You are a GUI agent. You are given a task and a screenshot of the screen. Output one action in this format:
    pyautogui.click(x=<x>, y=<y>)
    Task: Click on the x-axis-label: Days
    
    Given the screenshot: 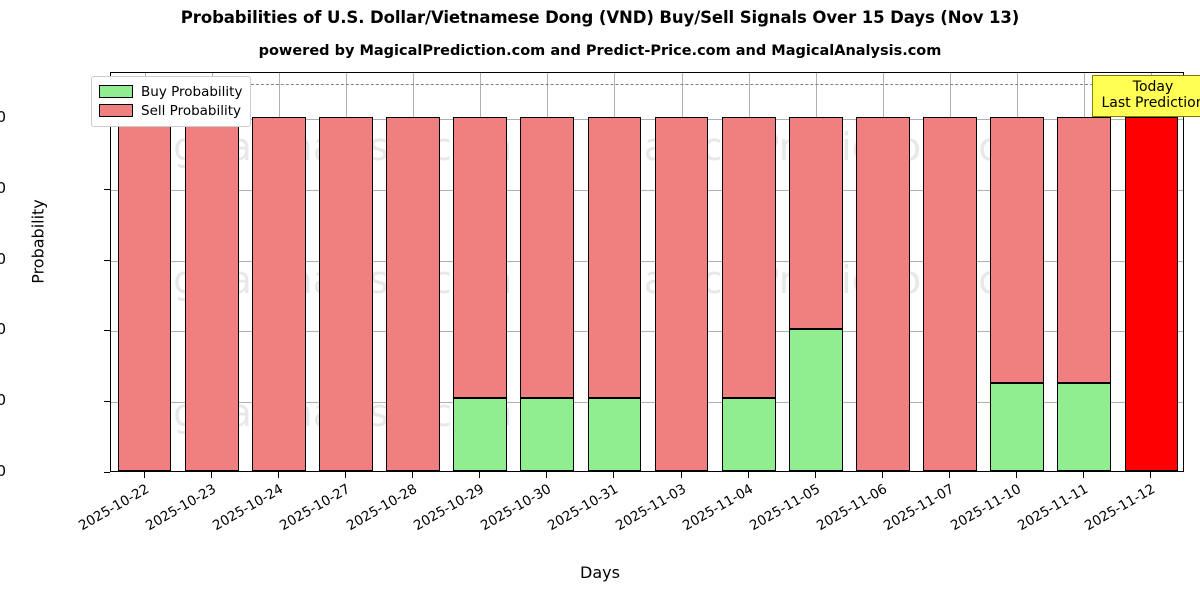 What is the action you would take?
    pyautogui.click(x=600, y=572)
    